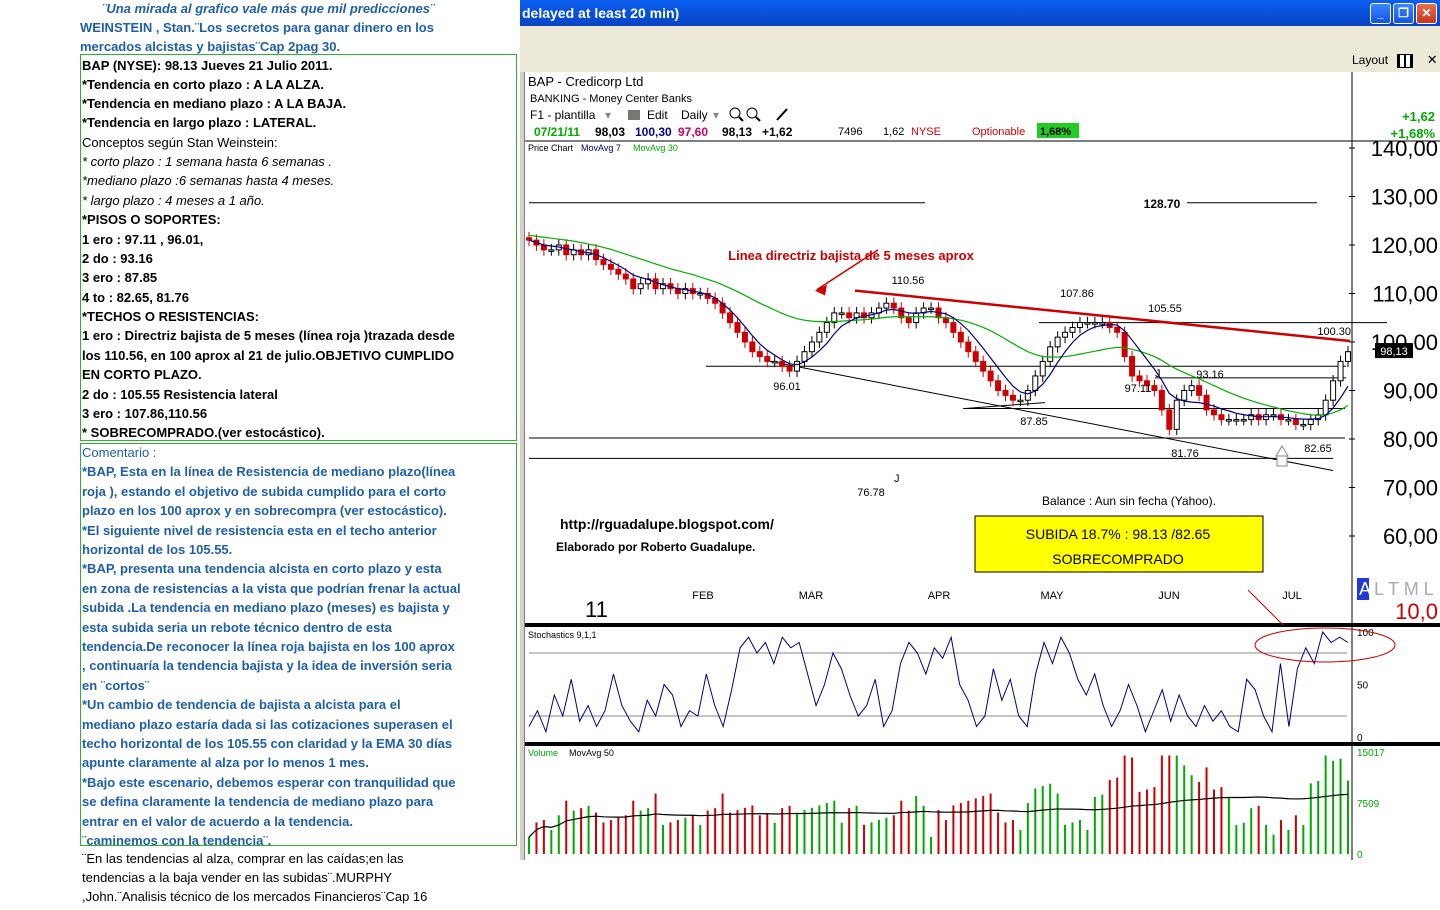 Image resolution: width=1440 pixels, height=910 pixels. I want to click on analysis-title: BAP (NYSE): 98.13 Jueves 21 Julio 2011., so click(207, 65).